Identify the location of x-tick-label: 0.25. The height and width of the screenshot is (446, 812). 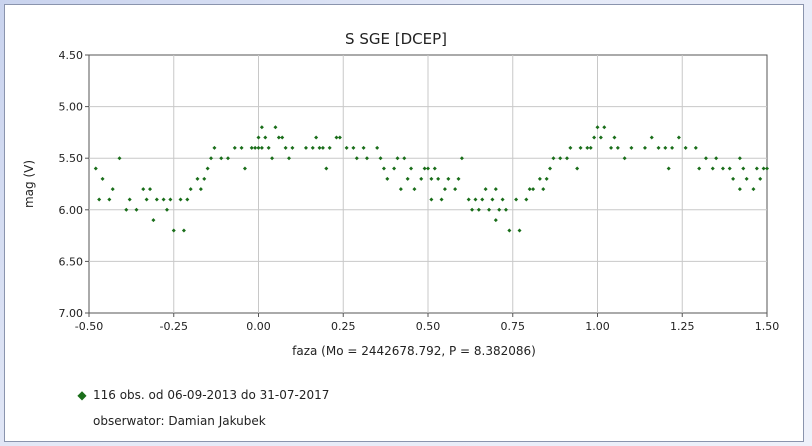
(343, 326).